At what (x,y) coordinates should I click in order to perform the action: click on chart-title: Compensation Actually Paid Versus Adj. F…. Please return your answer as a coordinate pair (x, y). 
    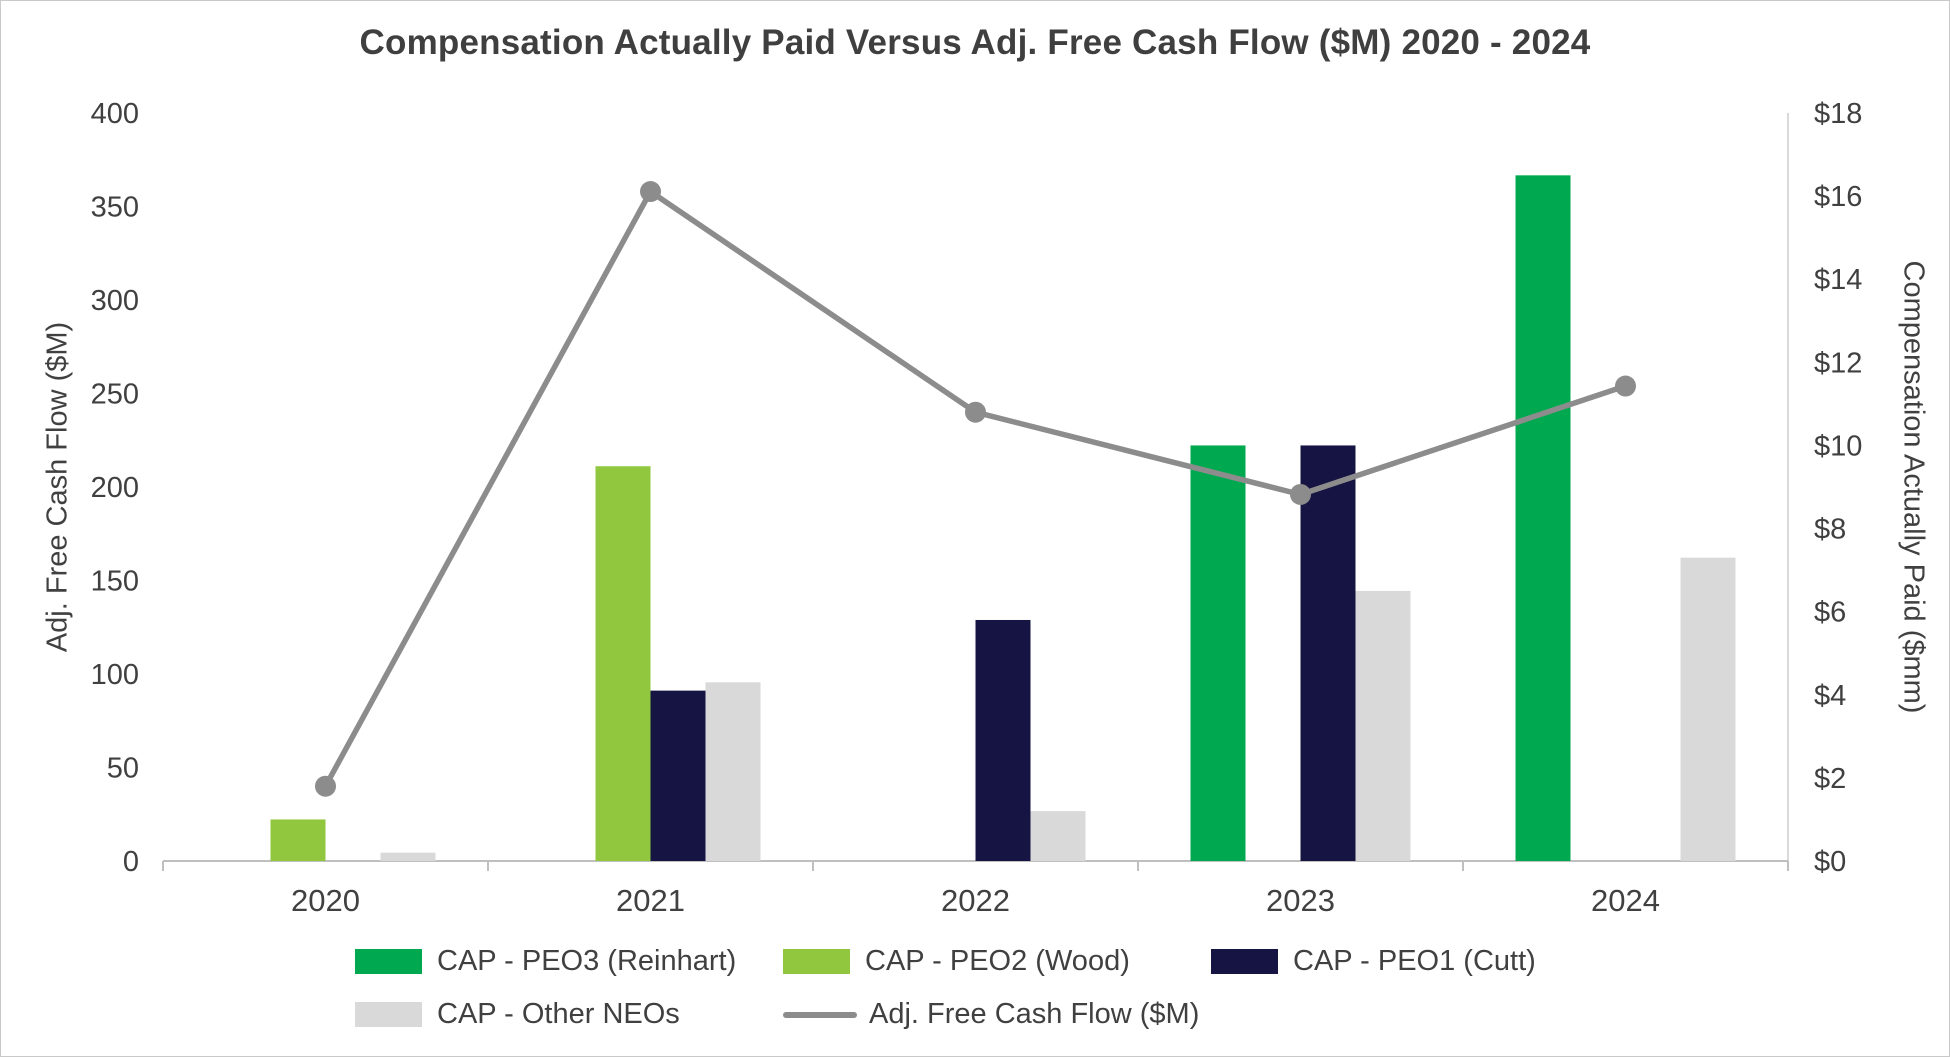
    Looking at the image, I should click on (975, 42).